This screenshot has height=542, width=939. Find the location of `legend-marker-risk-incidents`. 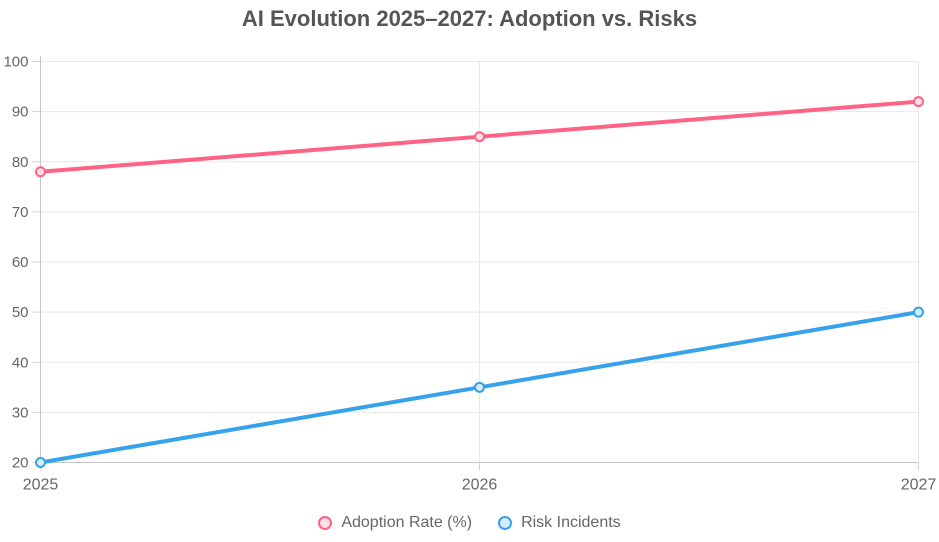

legend-marker-risk-incidents is located at coordinates (505, 522).